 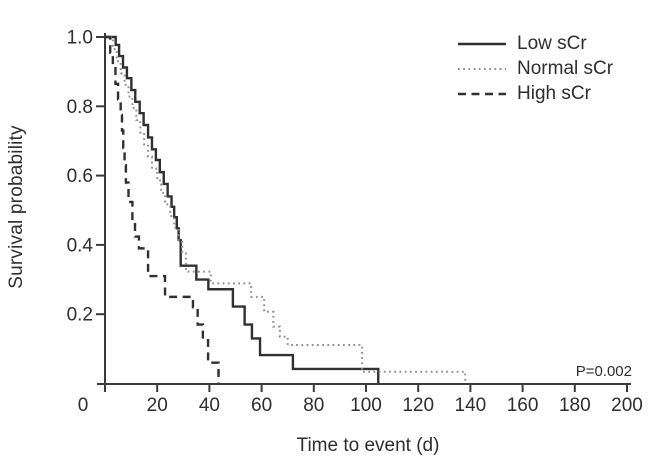 I want to click on legend-item-high-scr: High sCr, so click(x=535, y=93).